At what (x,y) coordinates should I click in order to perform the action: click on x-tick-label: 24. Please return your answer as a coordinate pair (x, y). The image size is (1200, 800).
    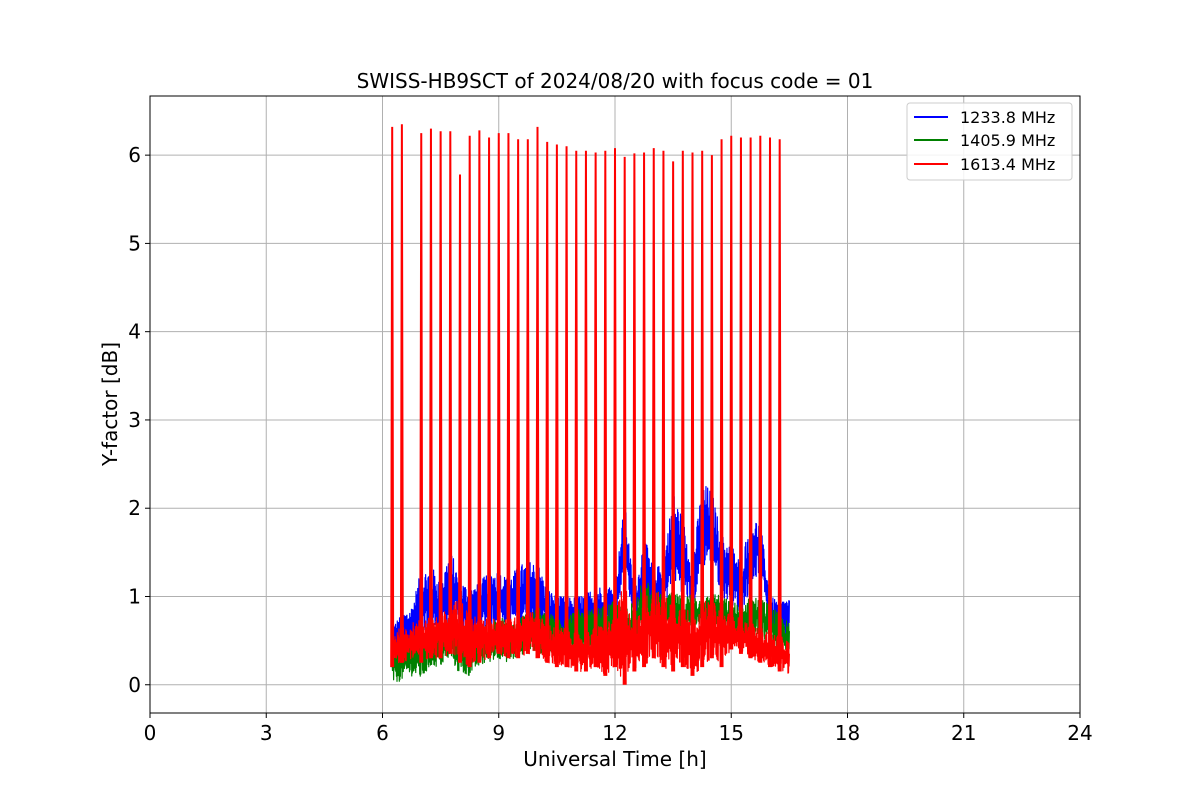
    Looking at the image, I should click on (1079, 733).